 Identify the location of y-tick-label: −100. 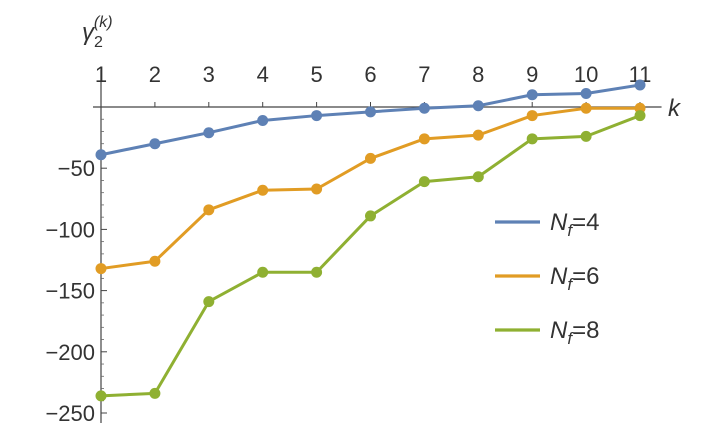
(70, 229).